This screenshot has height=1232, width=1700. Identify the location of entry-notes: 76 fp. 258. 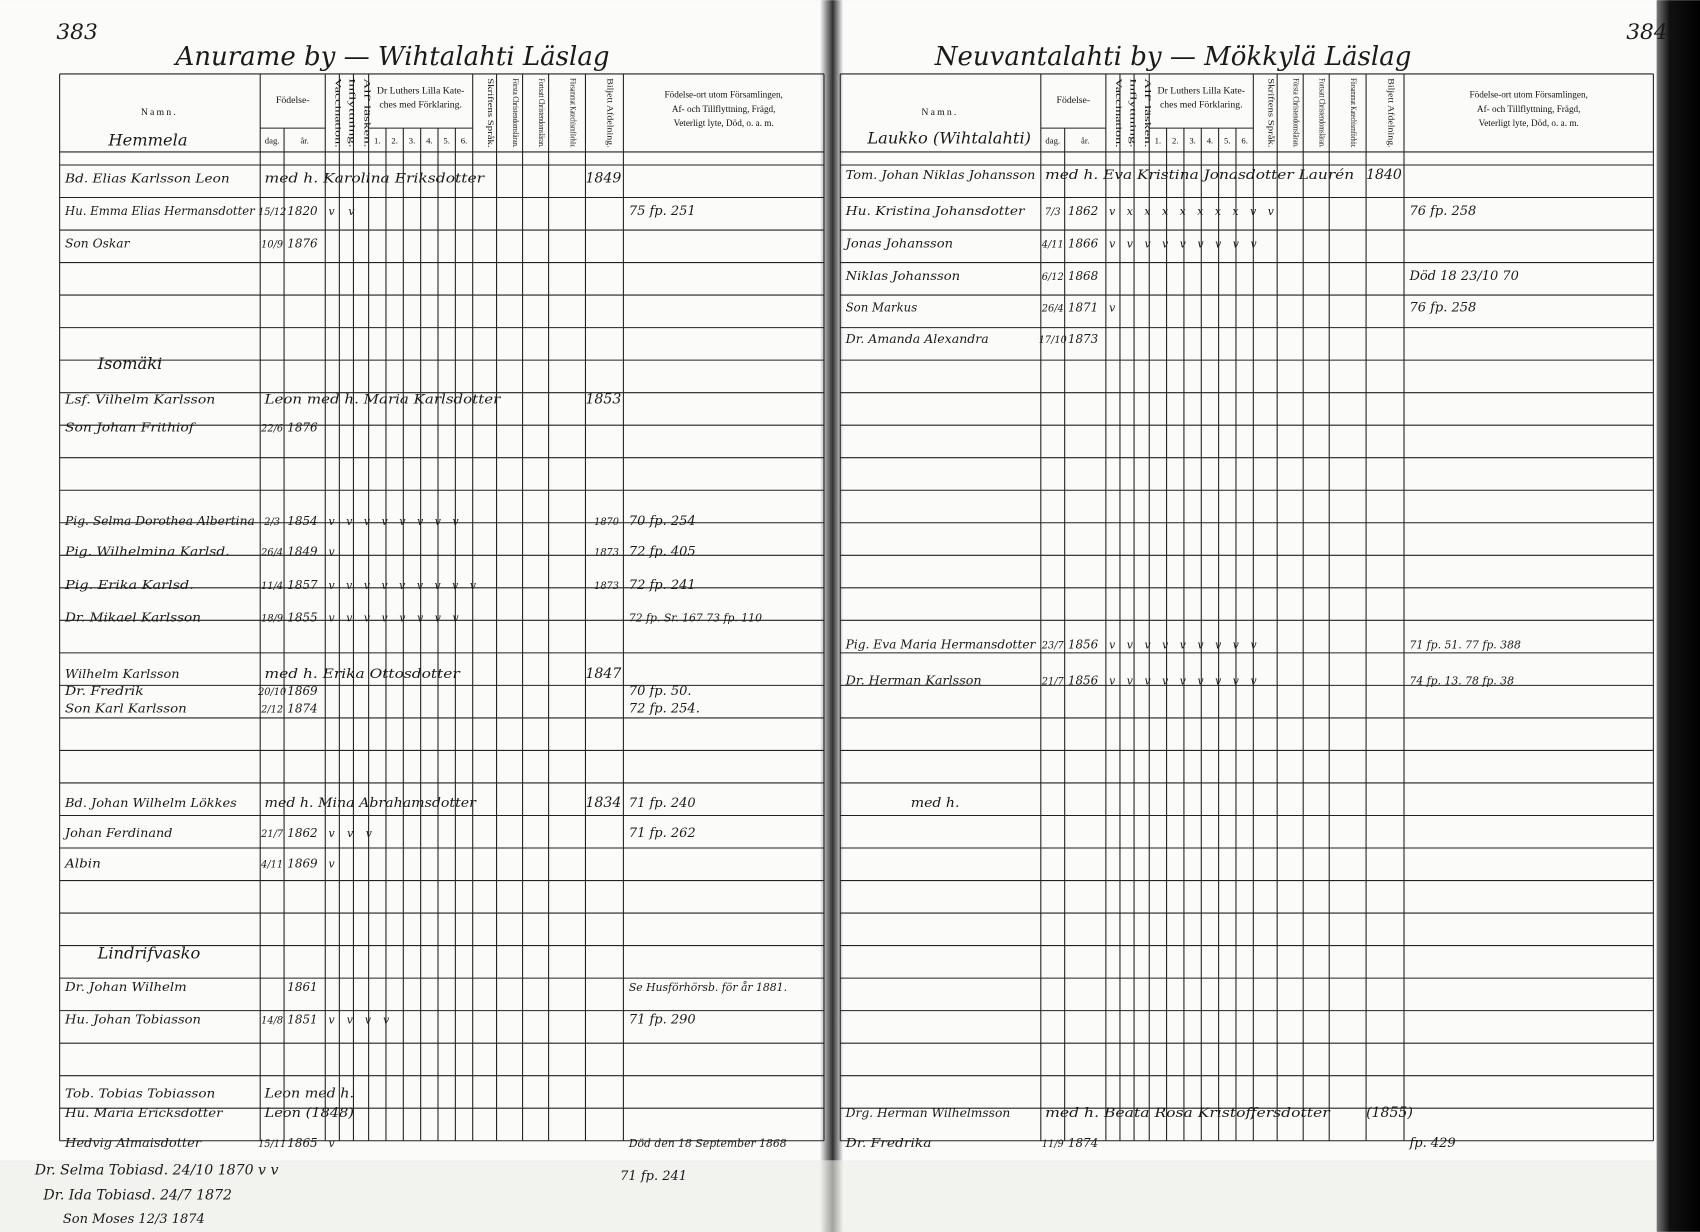
(1442, 307).